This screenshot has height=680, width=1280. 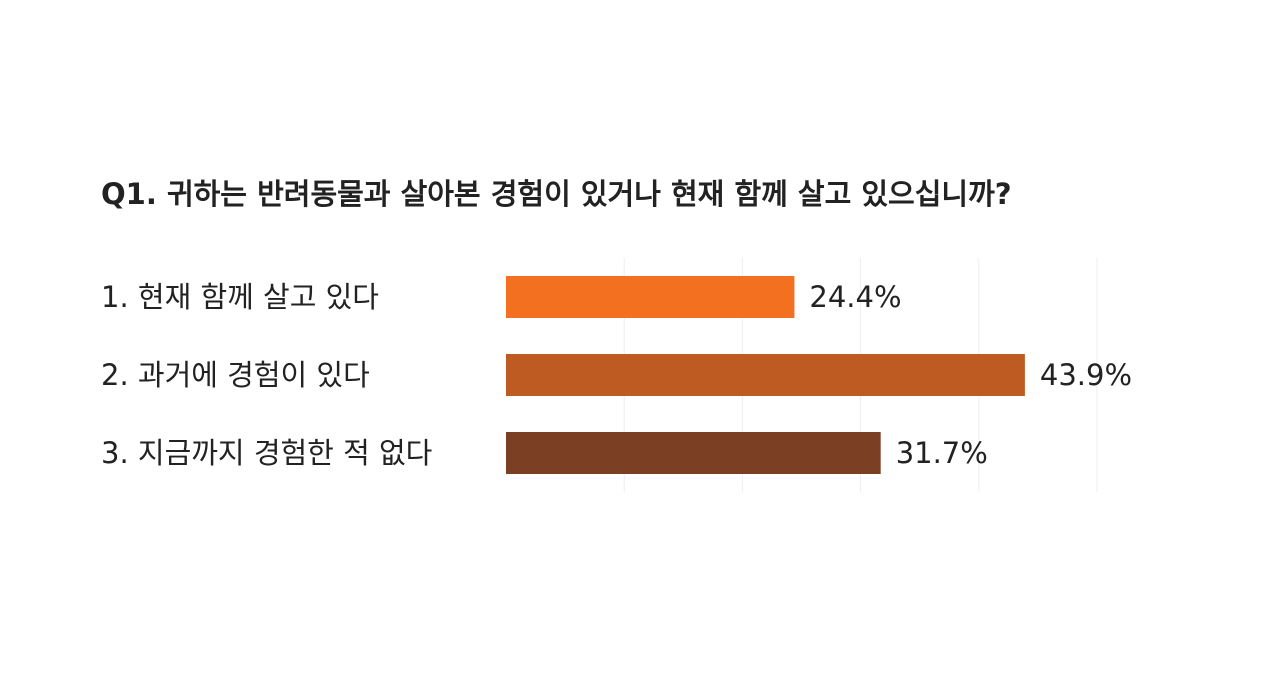 I want to click on category-label: 3. 지금까지 경험한 적 없다, so click(x=266, y=453).